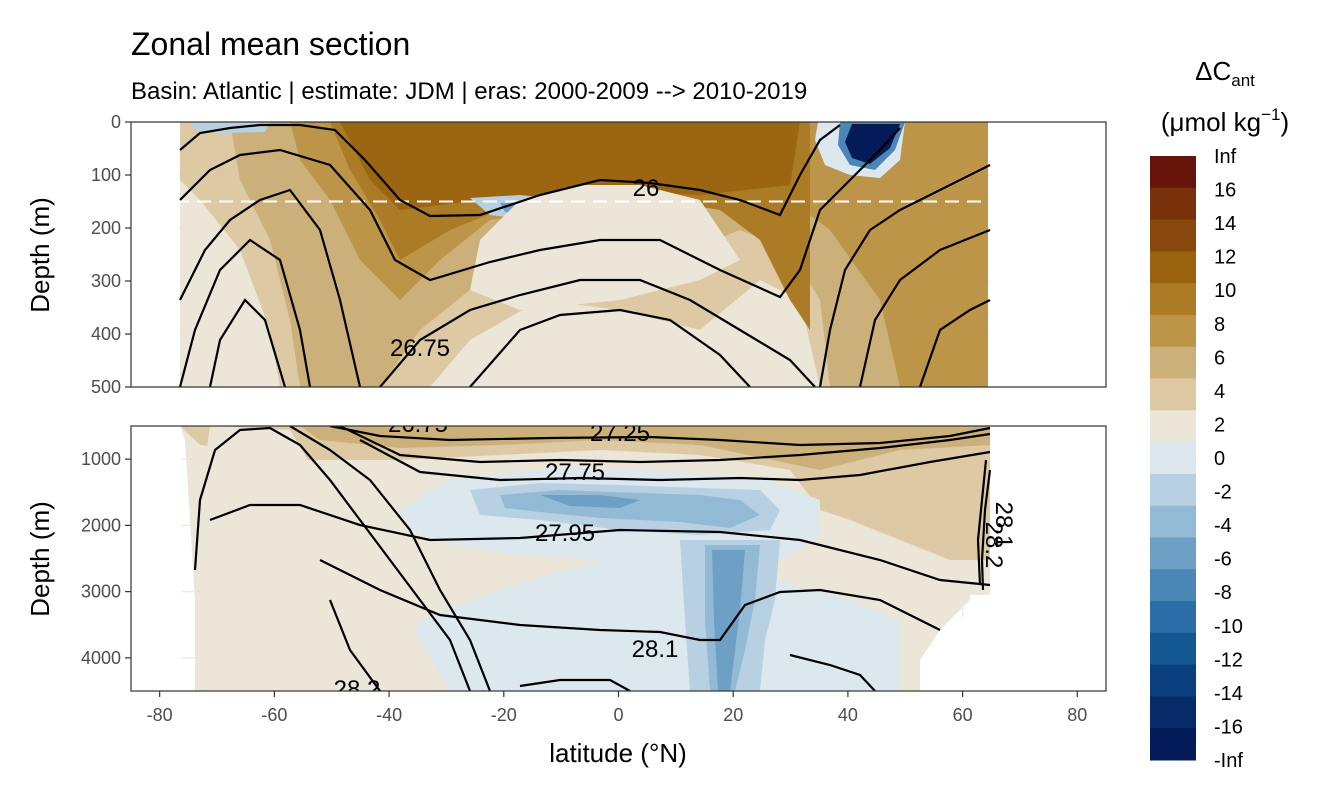  I want to click on x-axis-ticks: -80 -60 -40 -20 0 20 40 60 80, so click(617, 708).